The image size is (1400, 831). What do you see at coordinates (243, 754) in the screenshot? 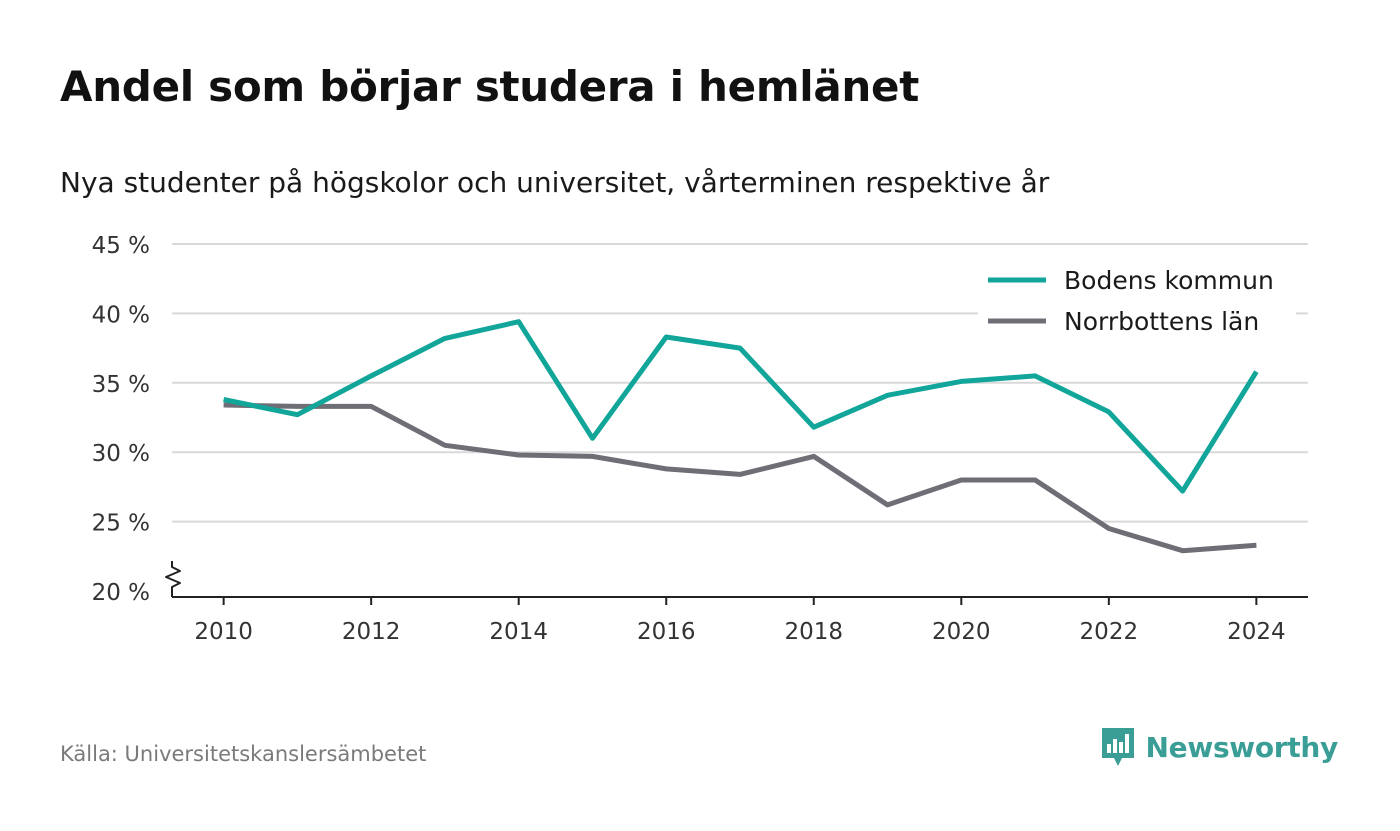
I see `source-note: Källa: Universitetskanslersämbetet` at bounding box center [243, 754].